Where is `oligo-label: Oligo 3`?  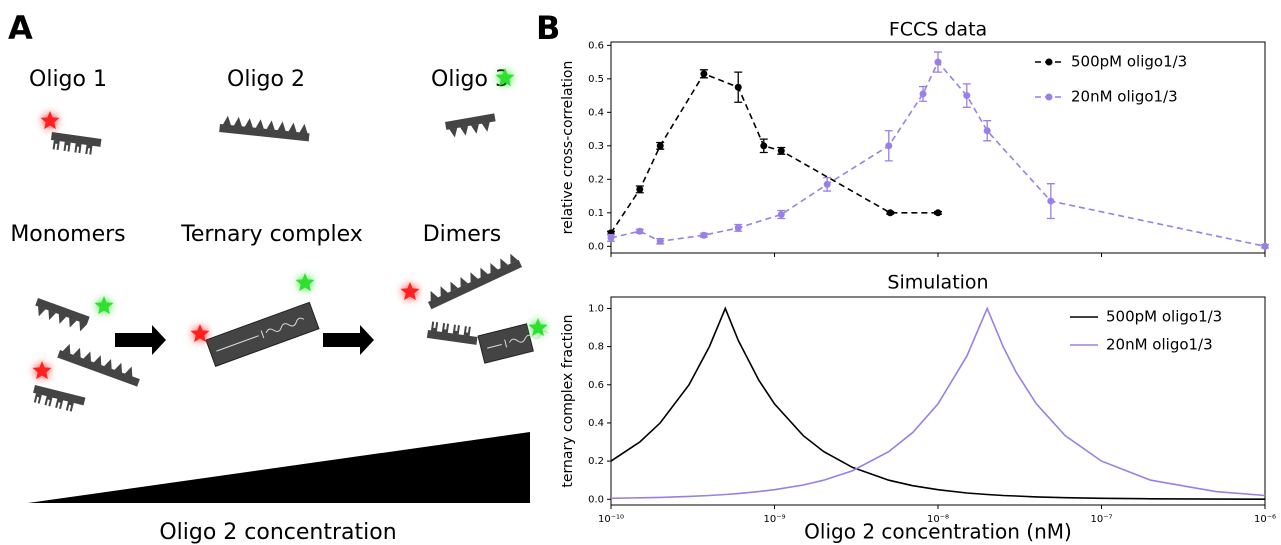 oligo-label: Oligo 3 is located at coordinates (470, 79).